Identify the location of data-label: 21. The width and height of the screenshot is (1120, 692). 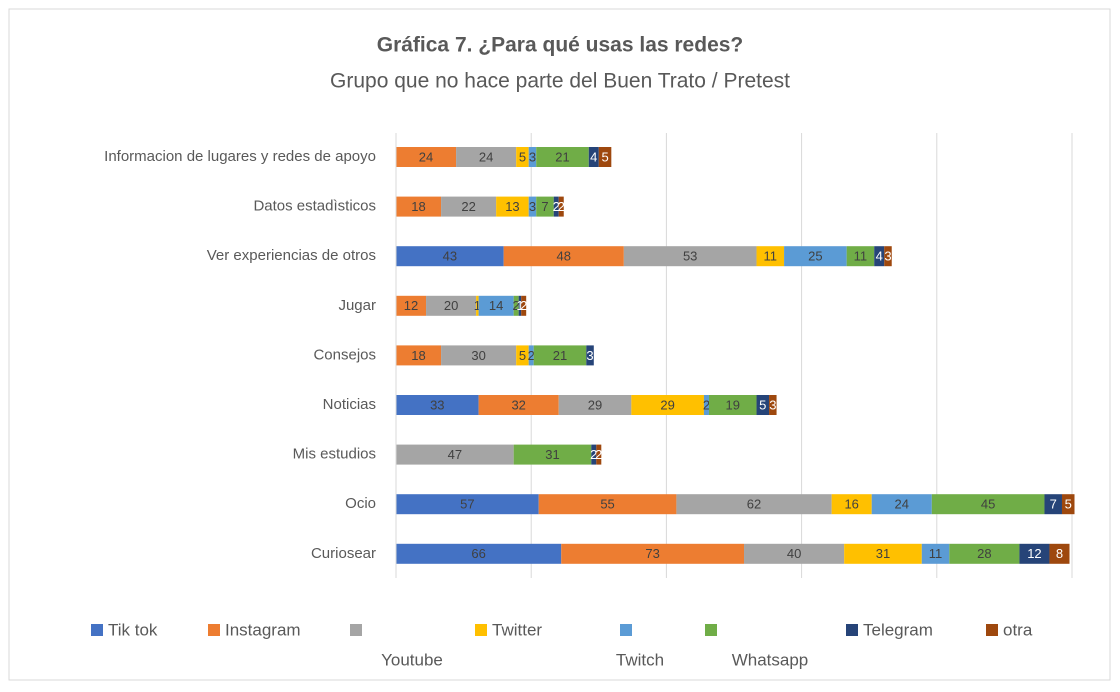
(562, 156).